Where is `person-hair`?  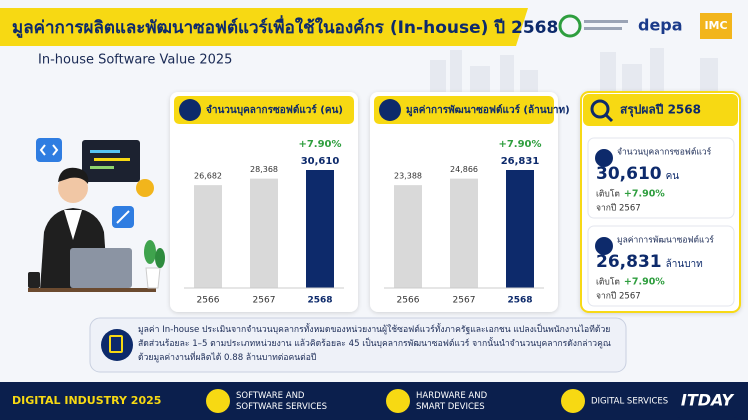 person-hair is located at coordinates (73, 175).